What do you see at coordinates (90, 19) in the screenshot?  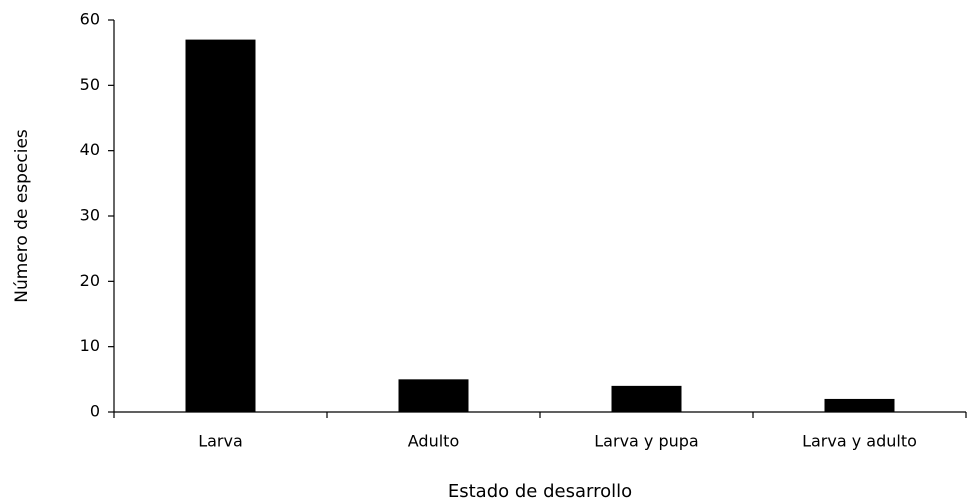 I see `y-tick-label: 60` at bounding box center [90, 19].